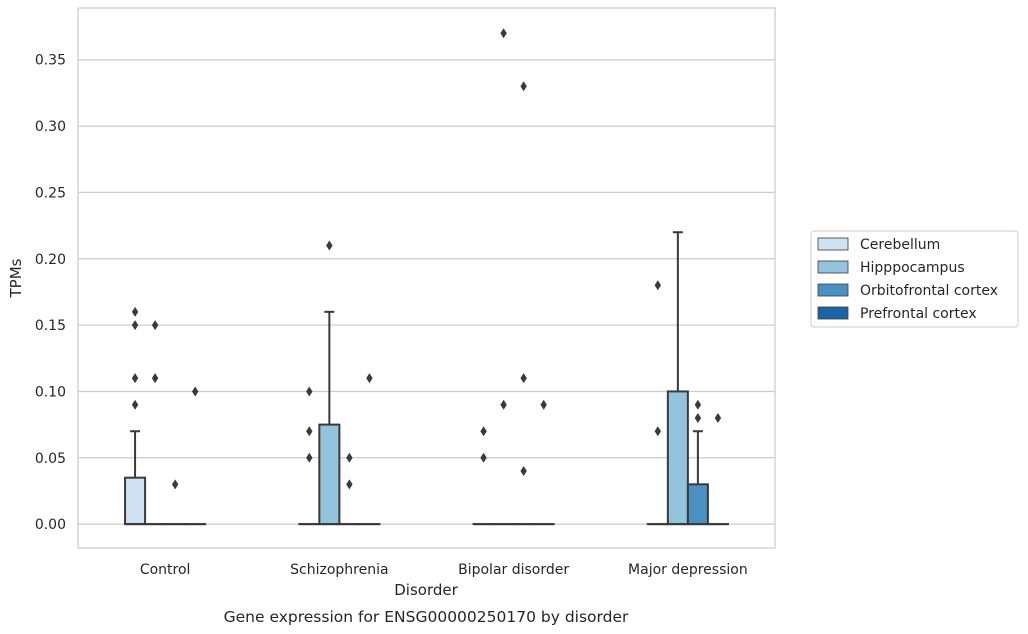 This screenshot has height=634, width=1028. I want to click on y-tick-label: 0.25, so click(50, 193).